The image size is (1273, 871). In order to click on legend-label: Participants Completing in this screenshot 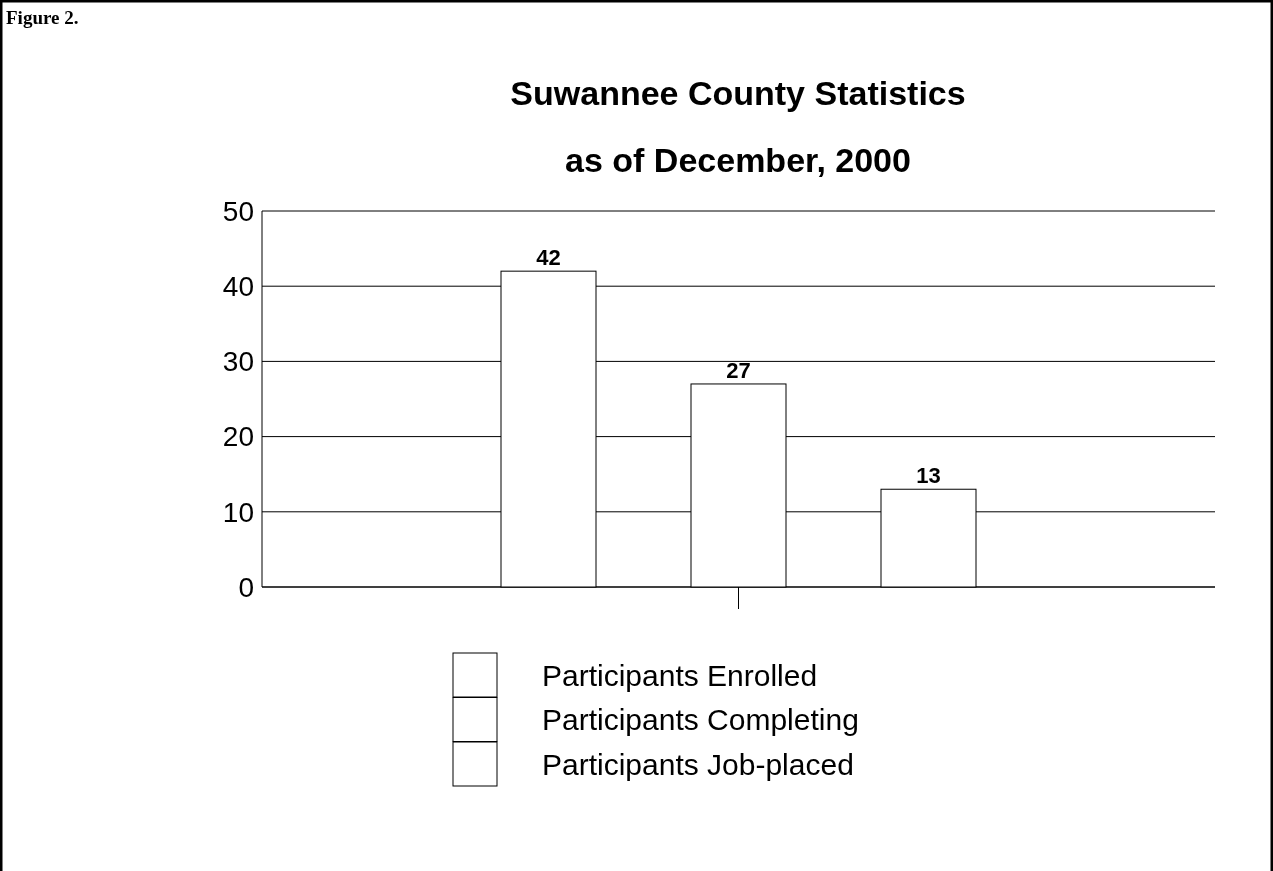, I will do `click(700, 719)`.